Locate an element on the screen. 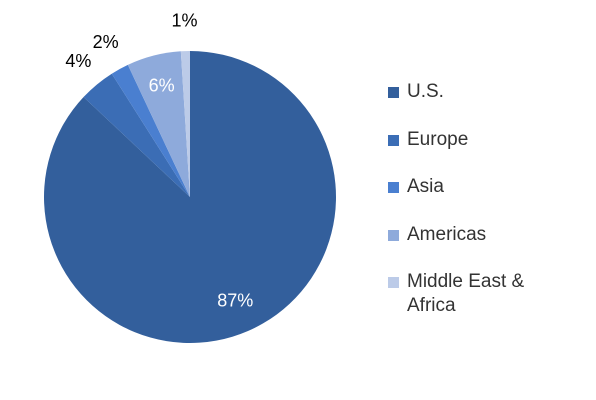 This screenshot has width=596, height=400. data-label: 2% is located at coordinates (106, 42).